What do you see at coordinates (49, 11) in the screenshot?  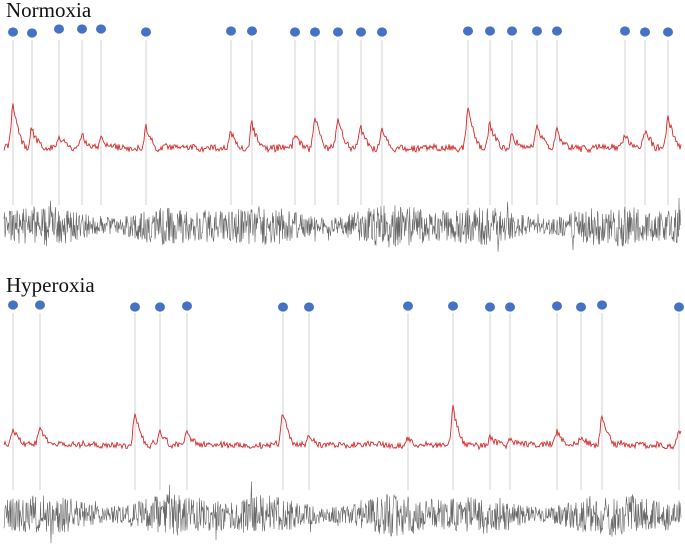 I see `panel-title-normoxia: Normoxia` at bounding box center [49, 11].